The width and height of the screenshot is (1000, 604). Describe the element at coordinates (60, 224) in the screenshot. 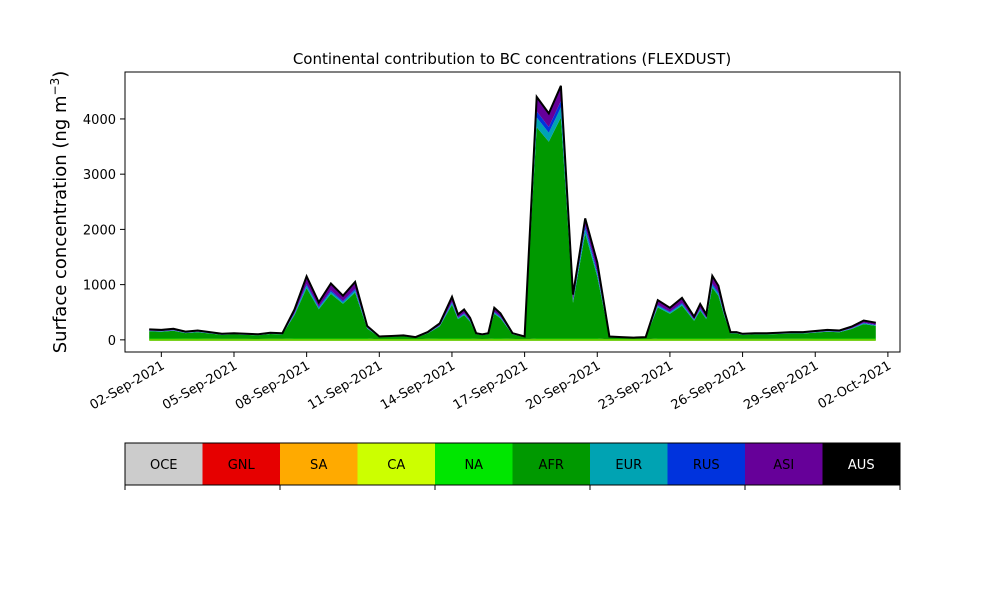

I see `y-axis-label-base: Surface concentration (ng m` at that location.